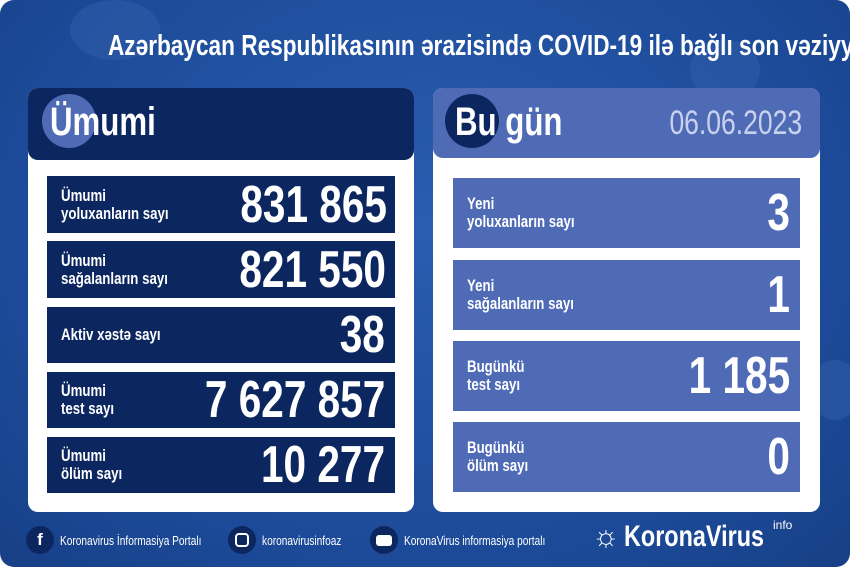 The height and width of the screenshot is (567, 850). Describe the element at coordinates (735, 123) in the screenshot. I see `date: 06.06.2023` at that location.